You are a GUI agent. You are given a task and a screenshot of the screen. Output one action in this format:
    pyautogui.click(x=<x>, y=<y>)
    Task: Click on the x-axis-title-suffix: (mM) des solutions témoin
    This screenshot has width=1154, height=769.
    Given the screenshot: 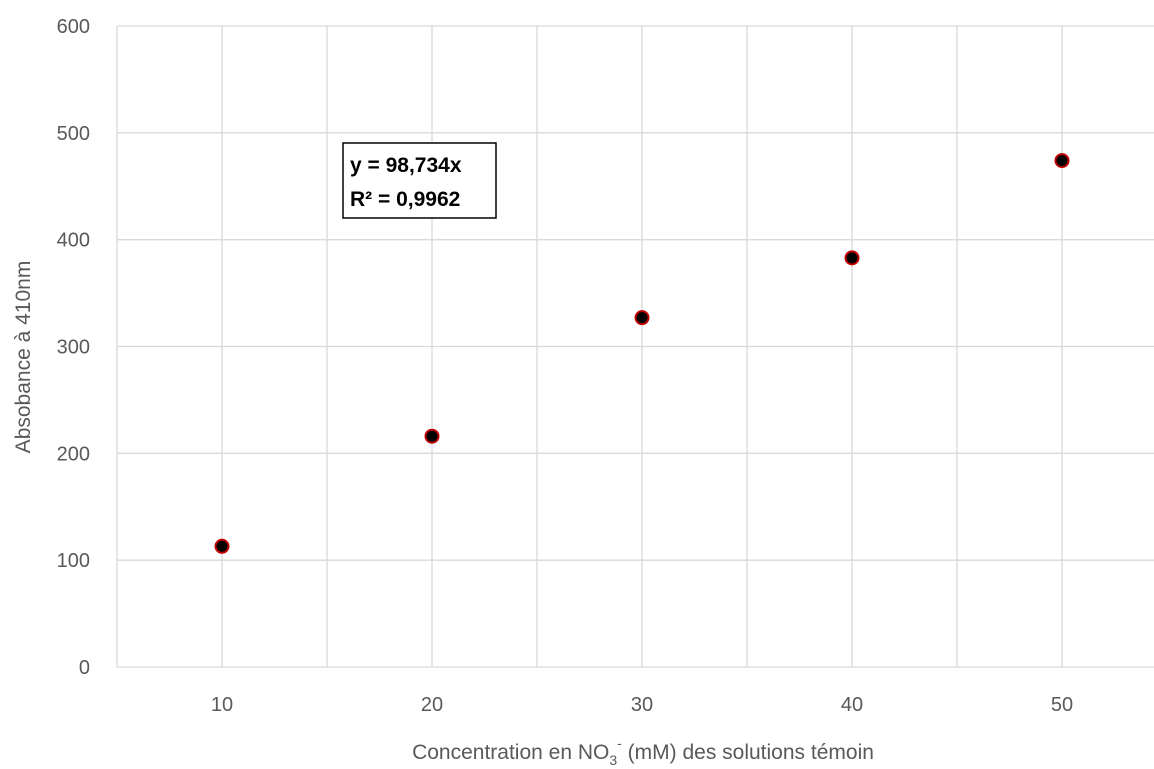 What is the action you would take?
    pyautogui.click(x=748, y=752)
    